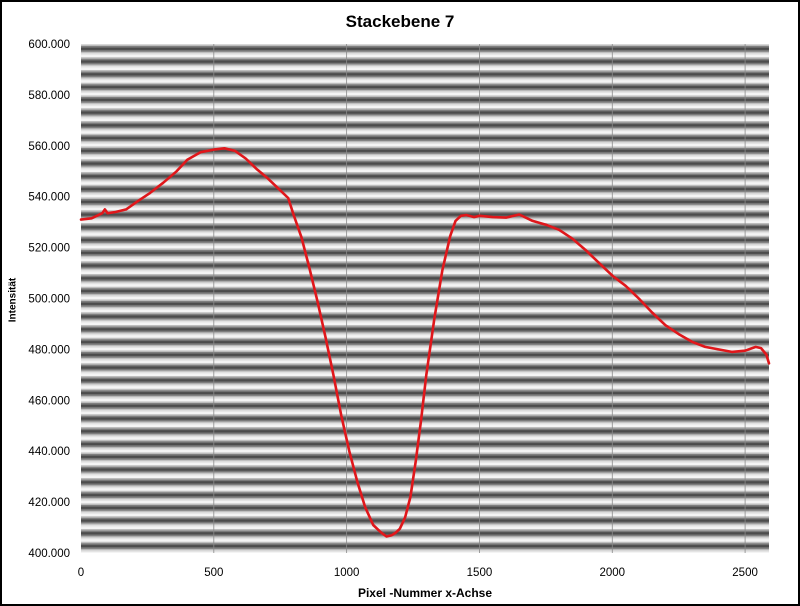 The height and width of the screenshot is (606, 800). I want to click on y-tick-label: 540.000, so click(49, 198).